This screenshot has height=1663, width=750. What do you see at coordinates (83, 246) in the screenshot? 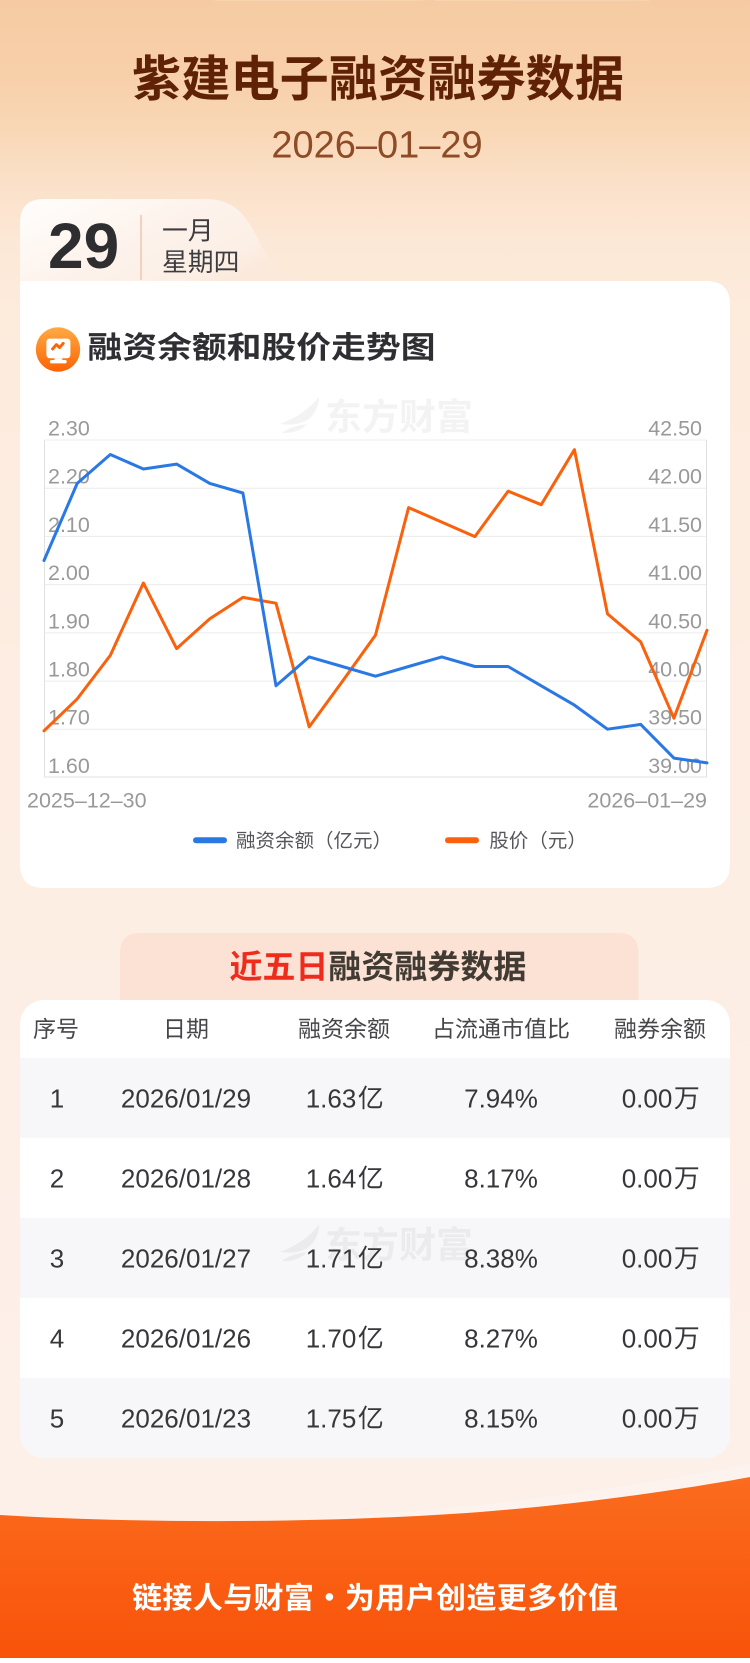
I see `svg-text: 29` at bounding box center [83, 246].